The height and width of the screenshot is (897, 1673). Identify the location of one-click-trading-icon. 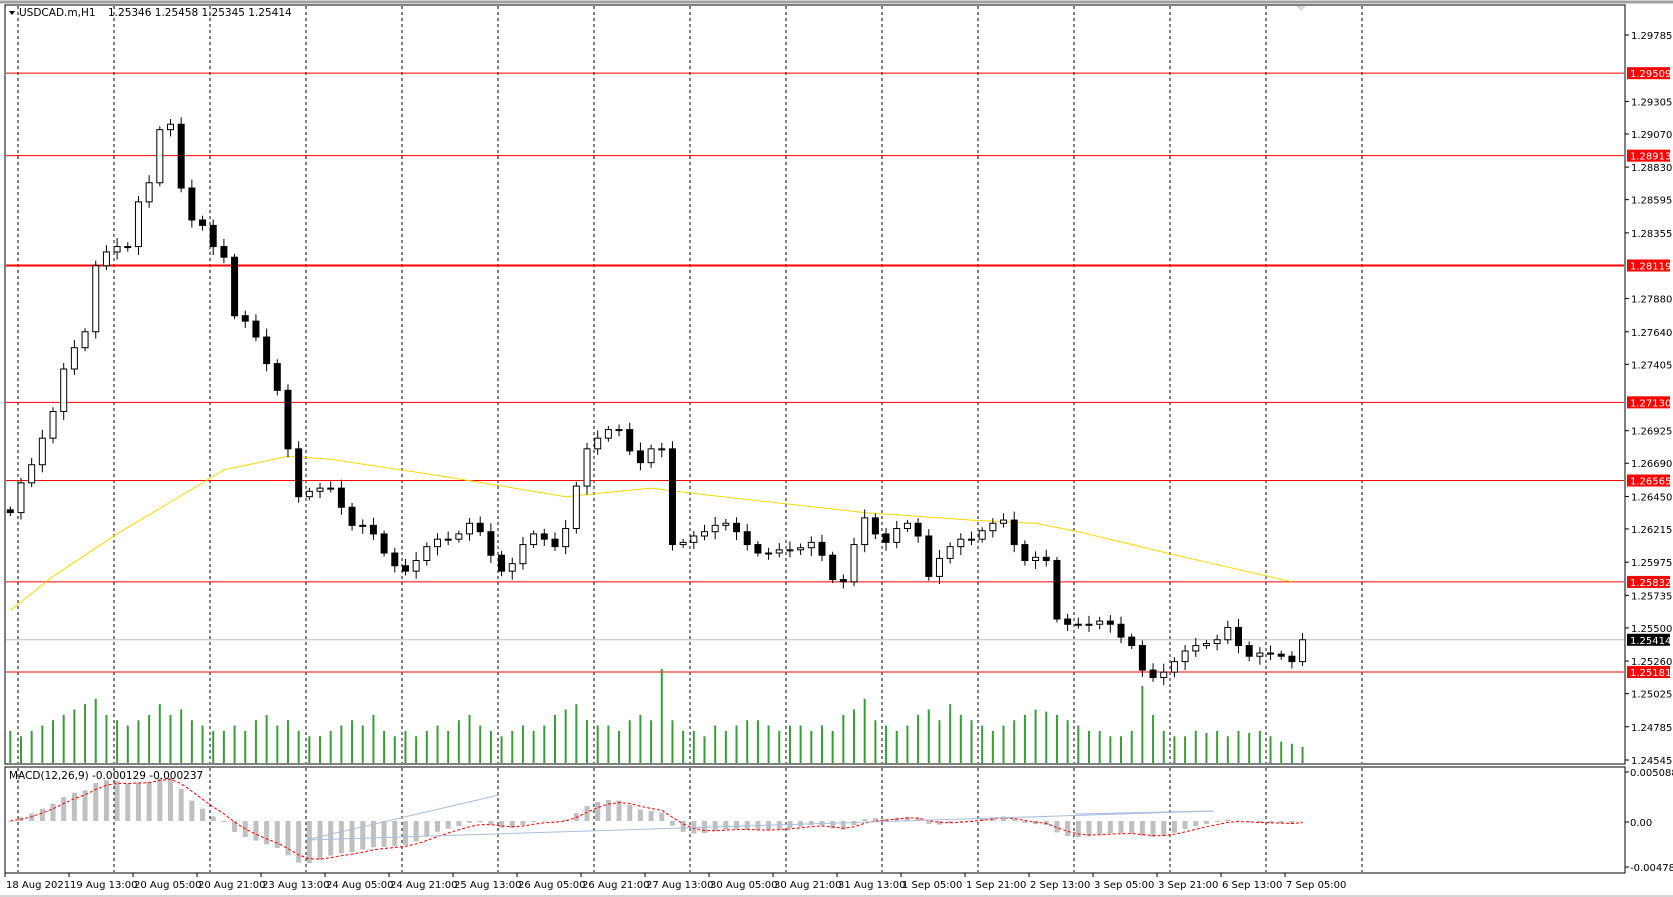
(1301, 8).